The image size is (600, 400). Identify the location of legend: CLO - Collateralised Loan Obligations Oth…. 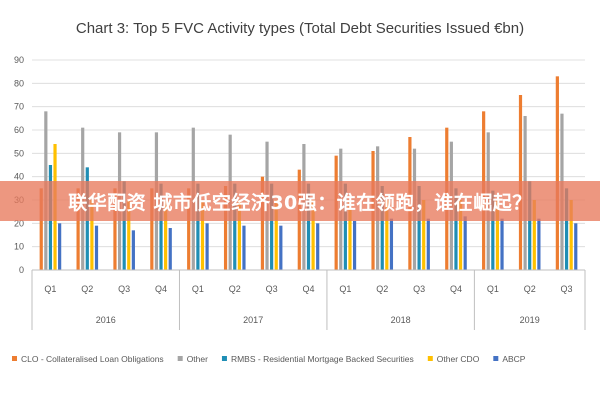
(269, 359).